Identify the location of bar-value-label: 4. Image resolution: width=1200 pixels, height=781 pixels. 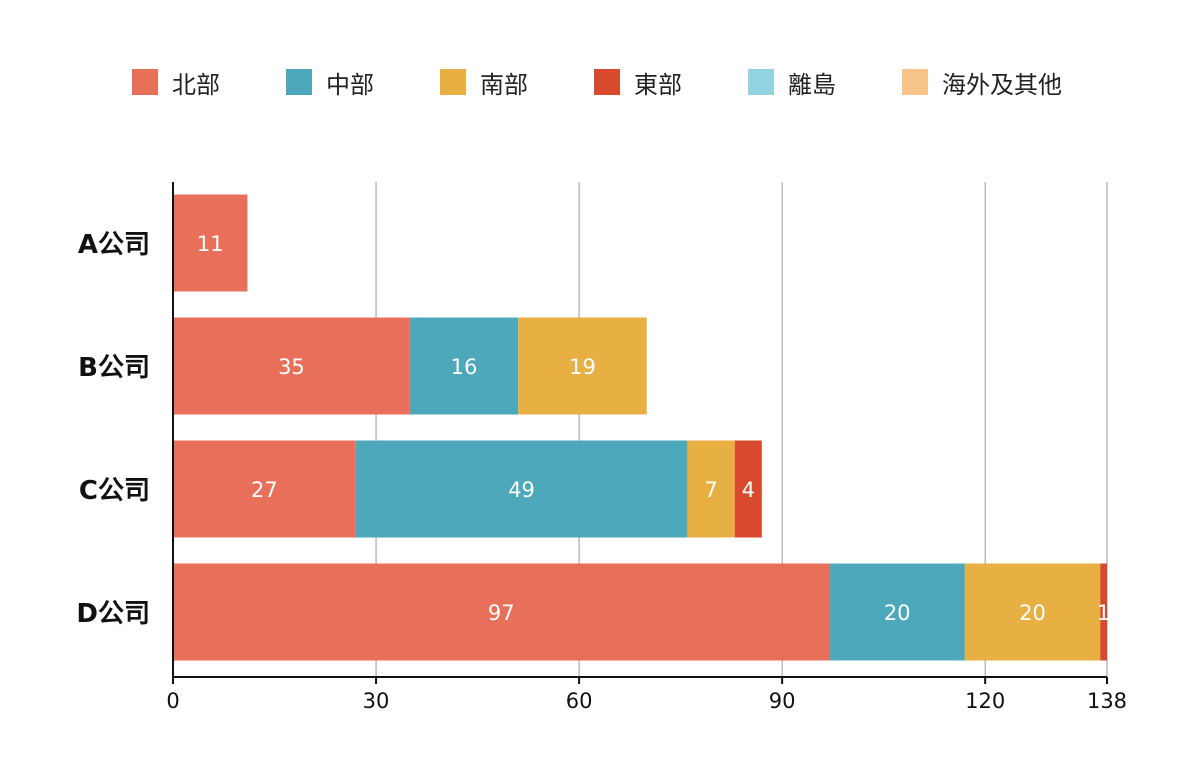
(748, 490).